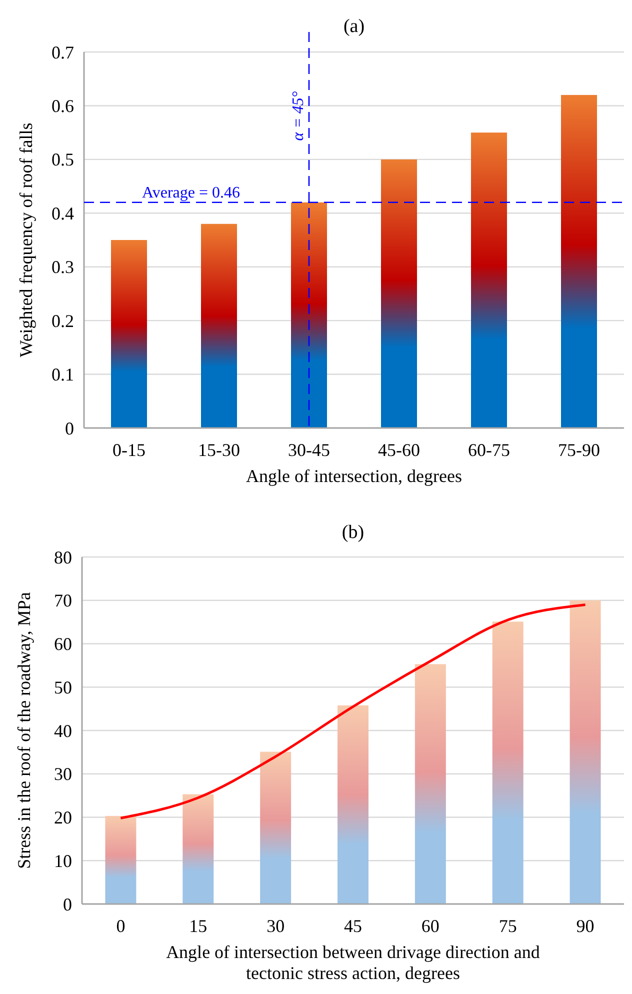 The width and height of the screenshot is (632, 994). I want to click on x-tick-label: 45, so click(353, 926).